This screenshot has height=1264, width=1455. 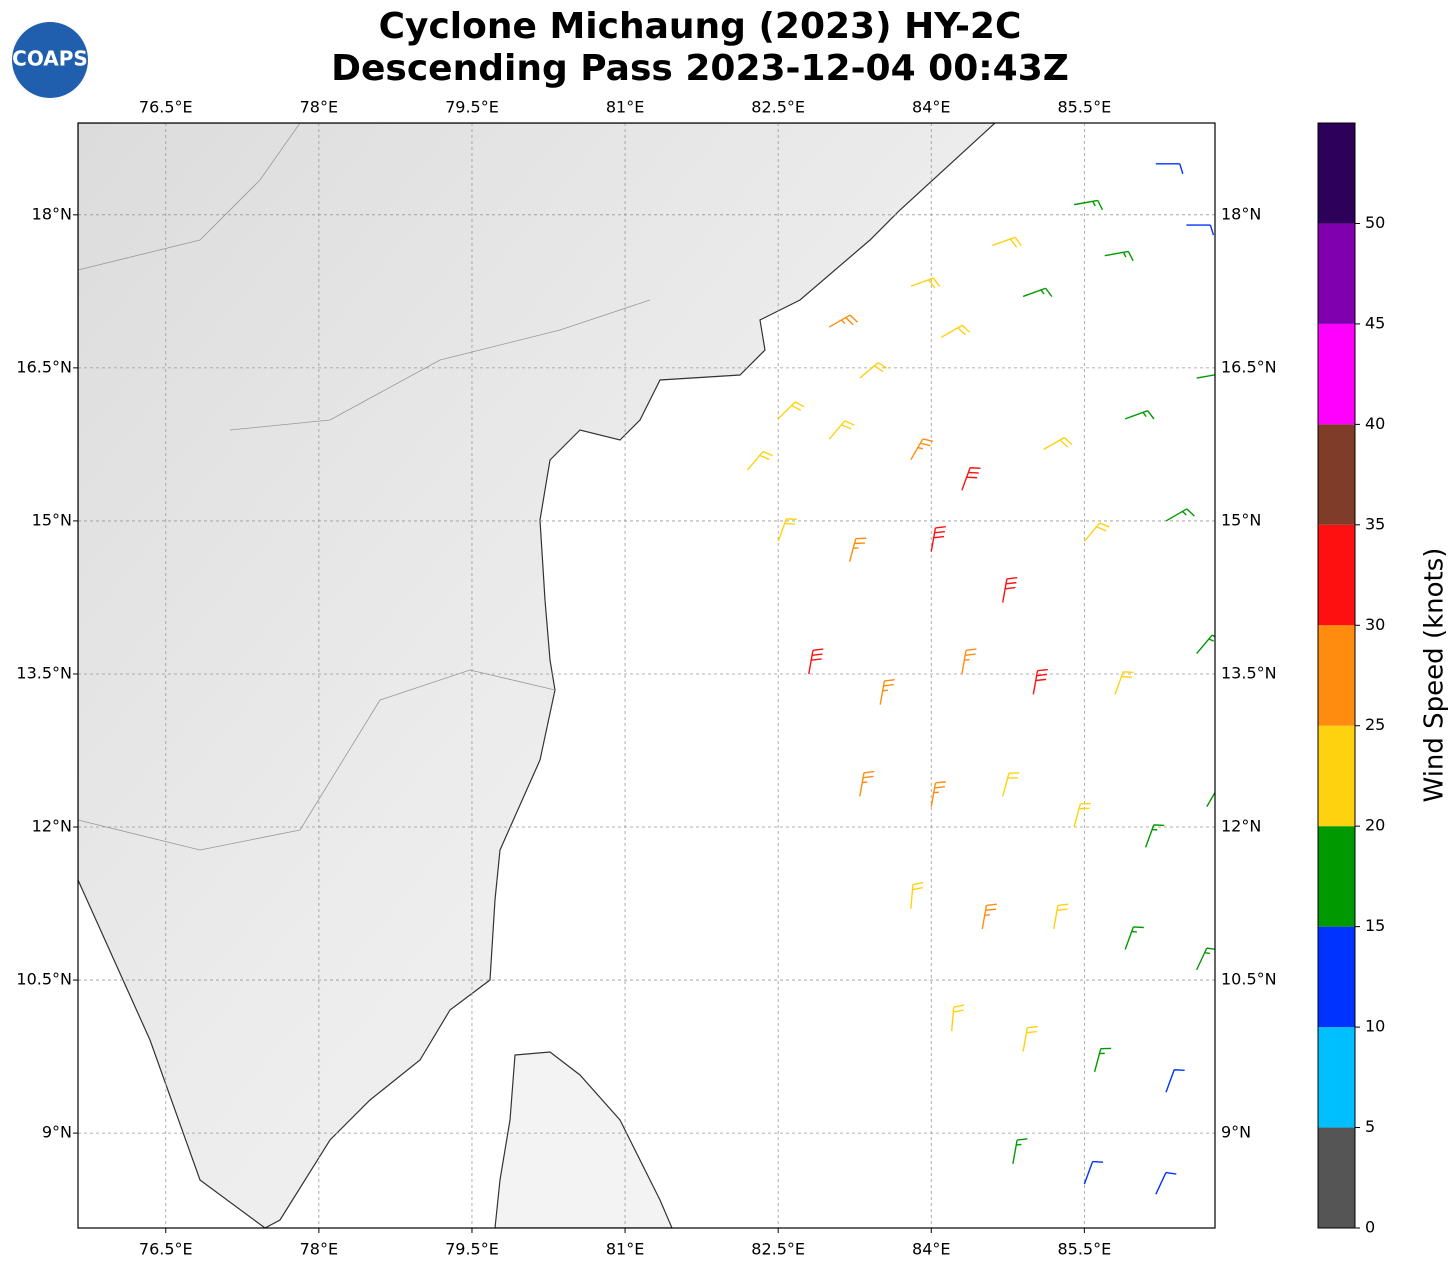 What do you see at coordinates (1236, 1132) in the screenshot?
I see `y-tick-label-right: 9°N` at bounding box center [1236, 1132].